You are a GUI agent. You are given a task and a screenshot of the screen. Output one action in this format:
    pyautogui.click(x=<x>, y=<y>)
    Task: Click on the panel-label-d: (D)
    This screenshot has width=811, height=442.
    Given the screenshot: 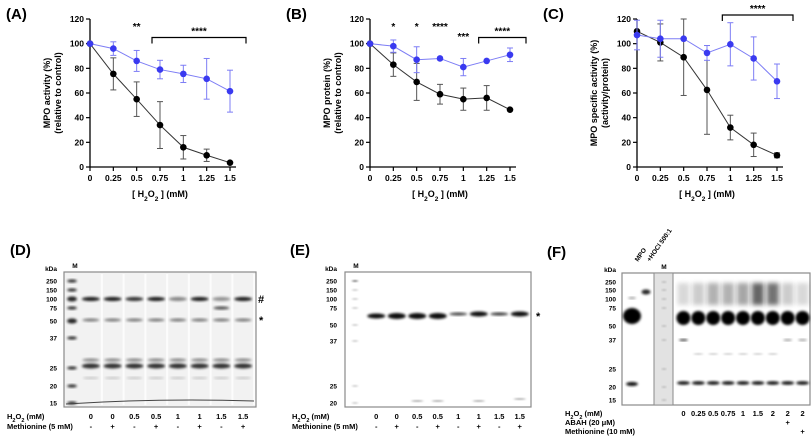 What is the action you would take?
    pyautogui.click(x=20, y=250)
    